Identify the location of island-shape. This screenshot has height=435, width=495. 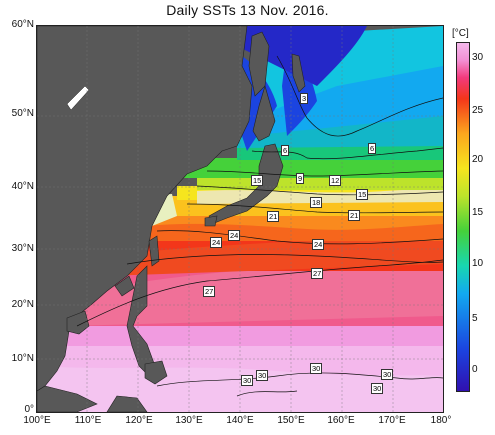
(78, 98).